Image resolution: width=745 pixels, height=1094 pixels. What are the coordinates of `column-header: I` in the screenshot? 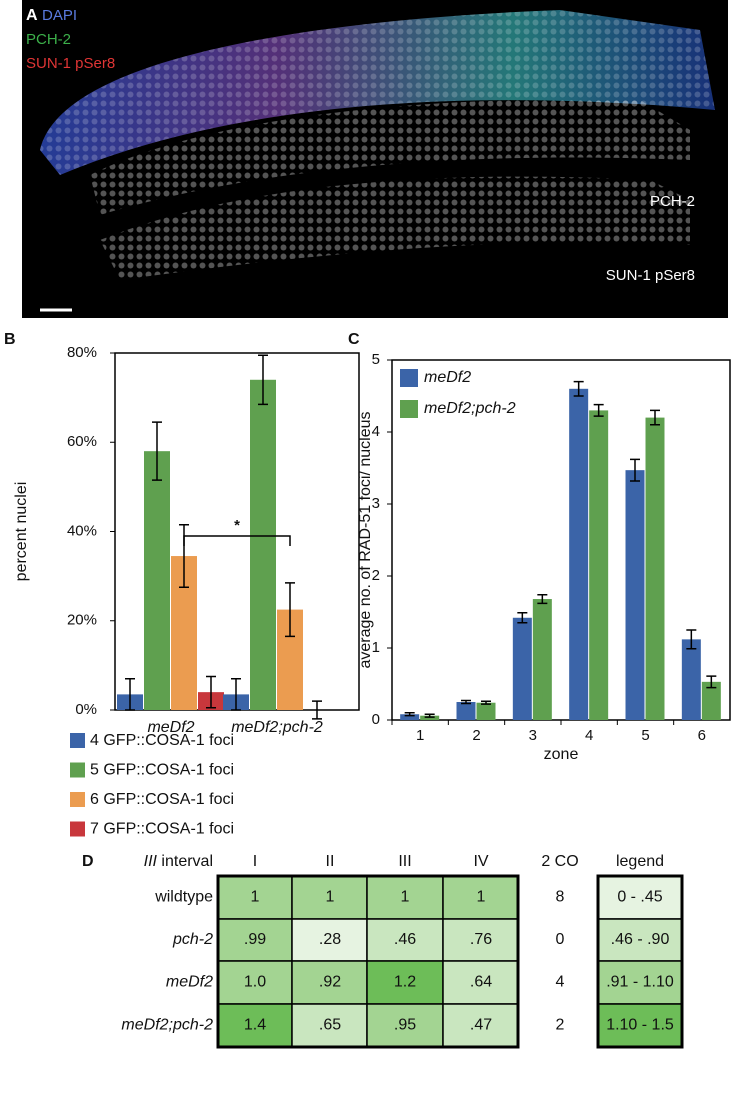 It's located at (255, 861).